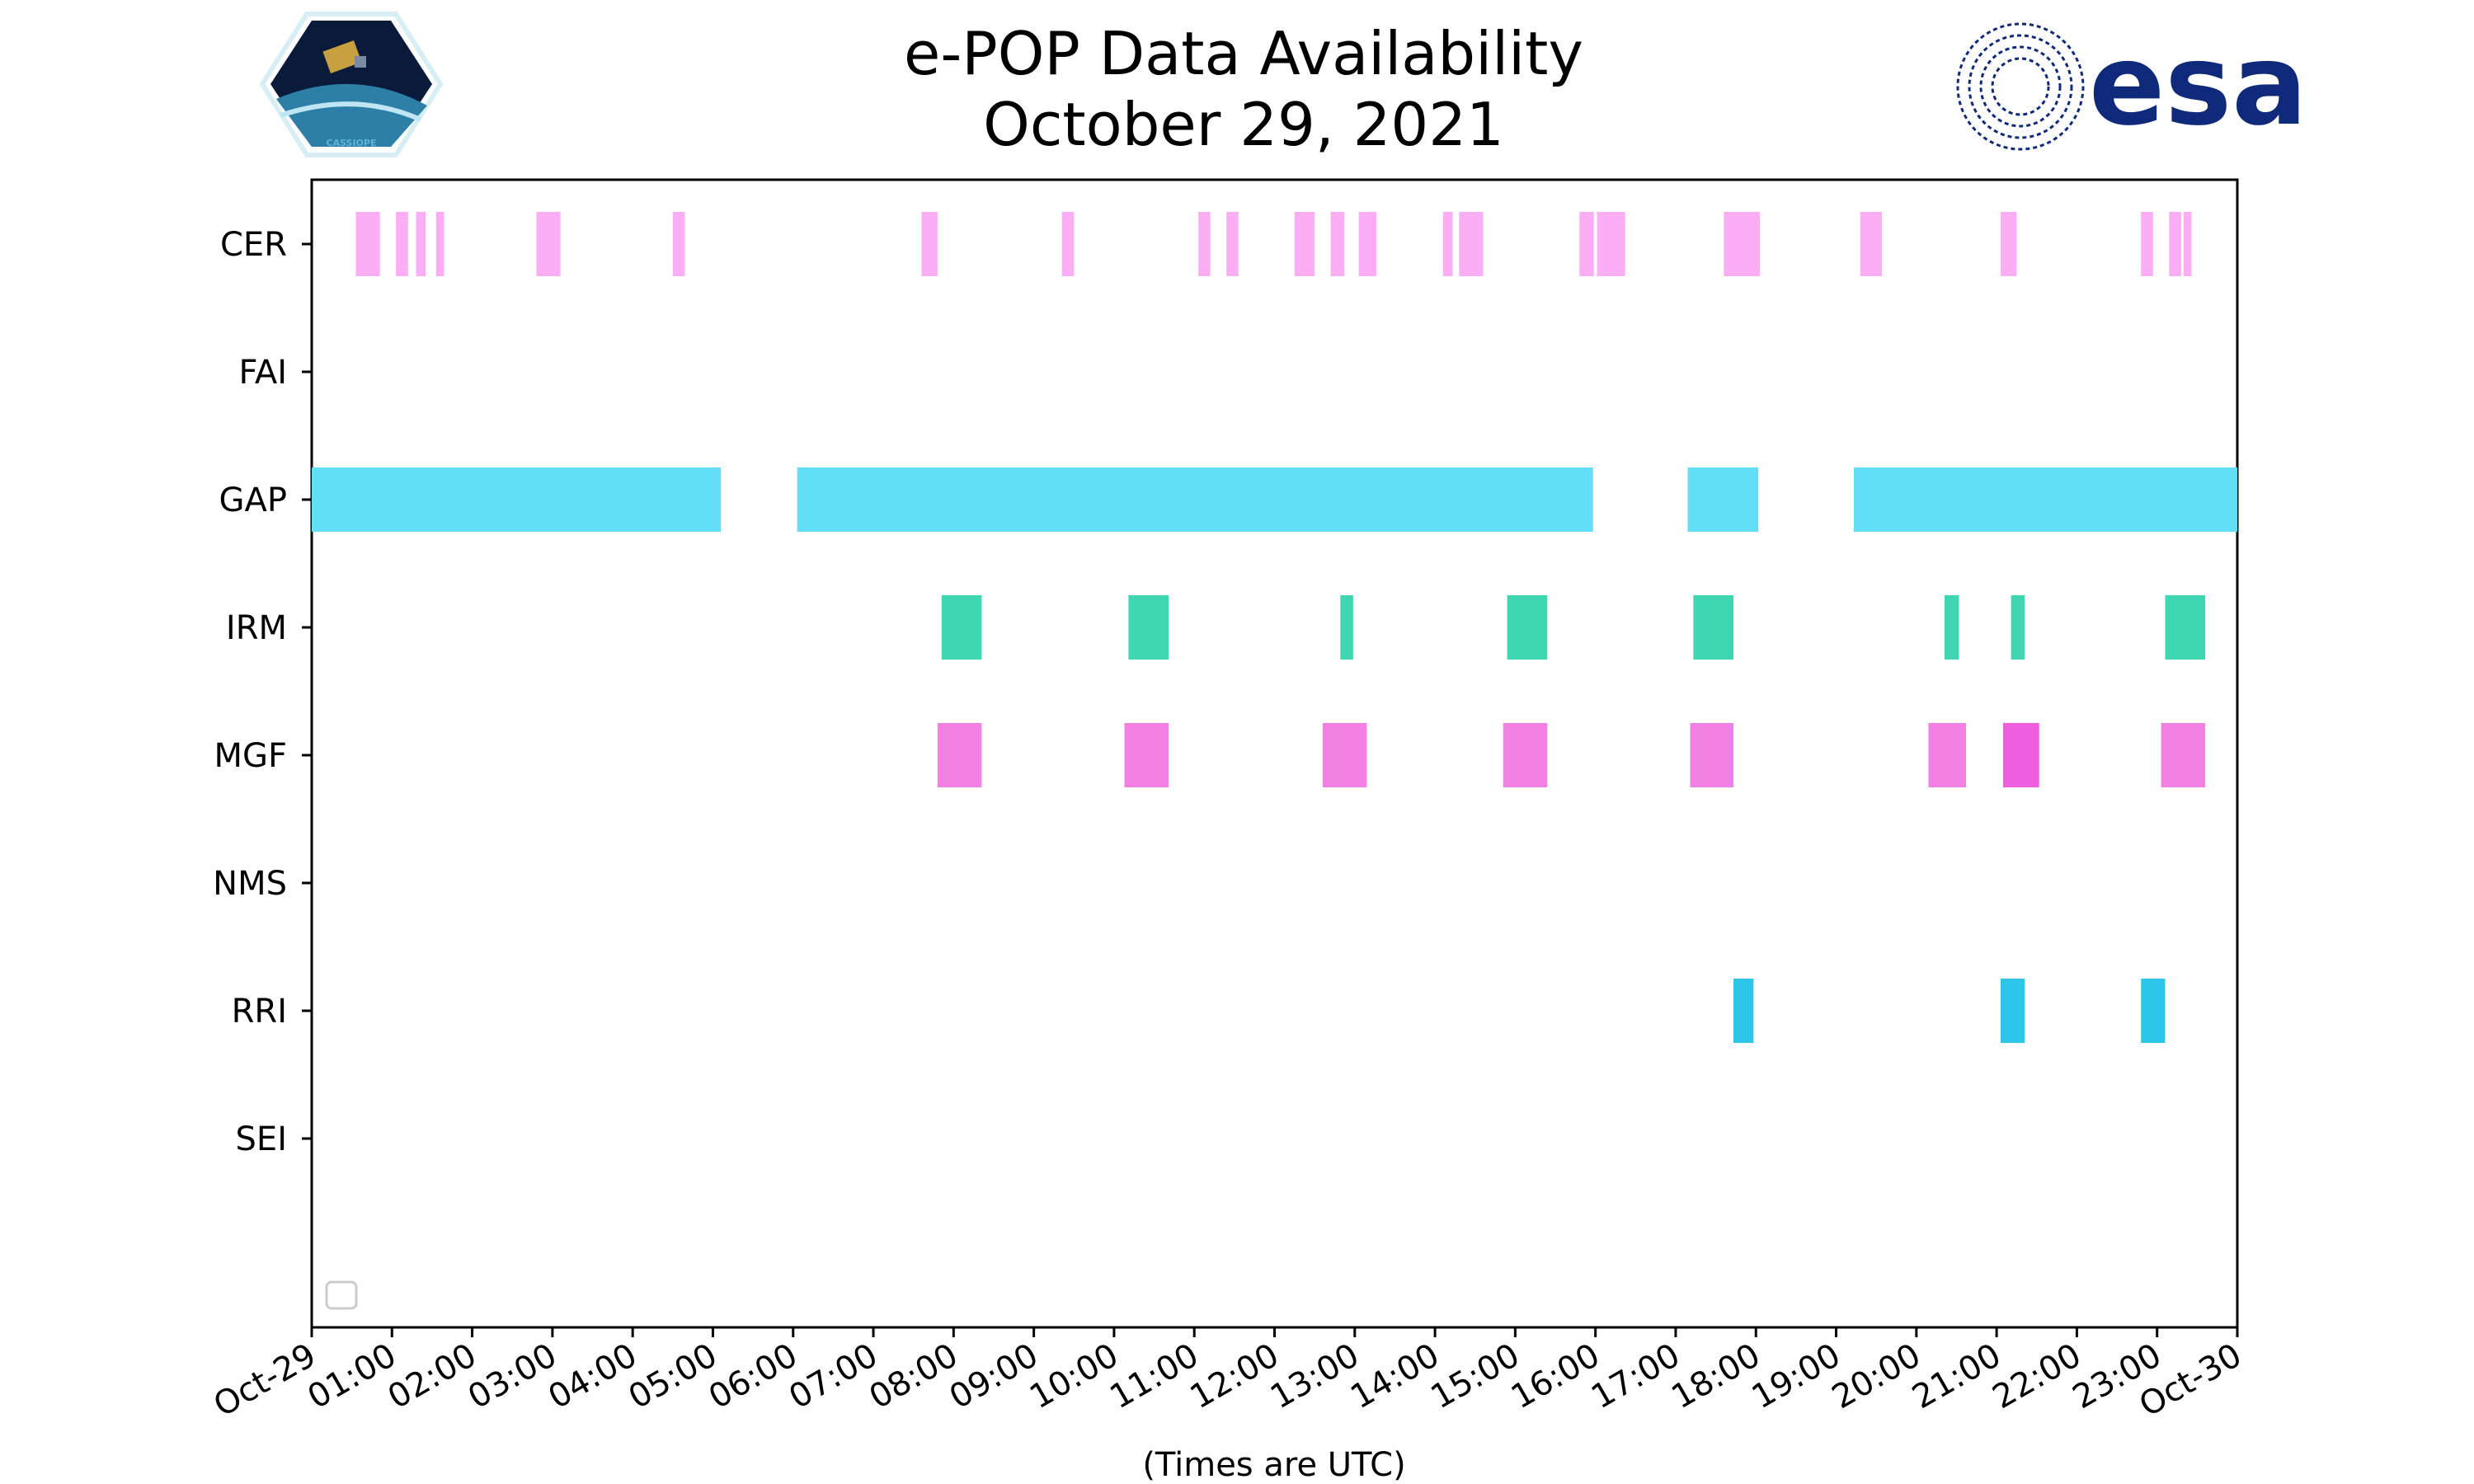  Describe the element at coordinates (1235, 1376) in the screenshot. I see `x-tick-label: 12:00` at that location.